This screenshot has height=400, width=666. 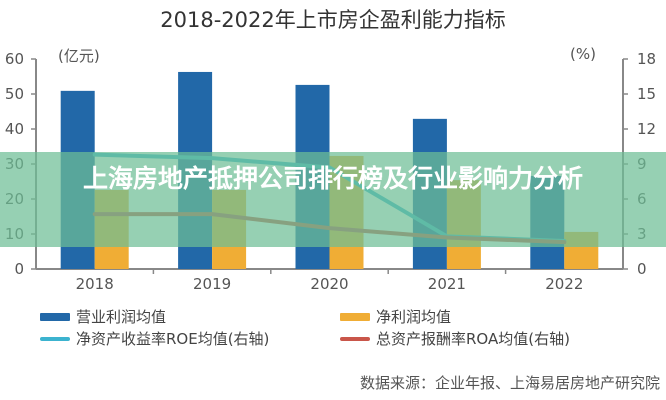 I want to click on x-tick-label: 2020, so click(x=329, y=284).